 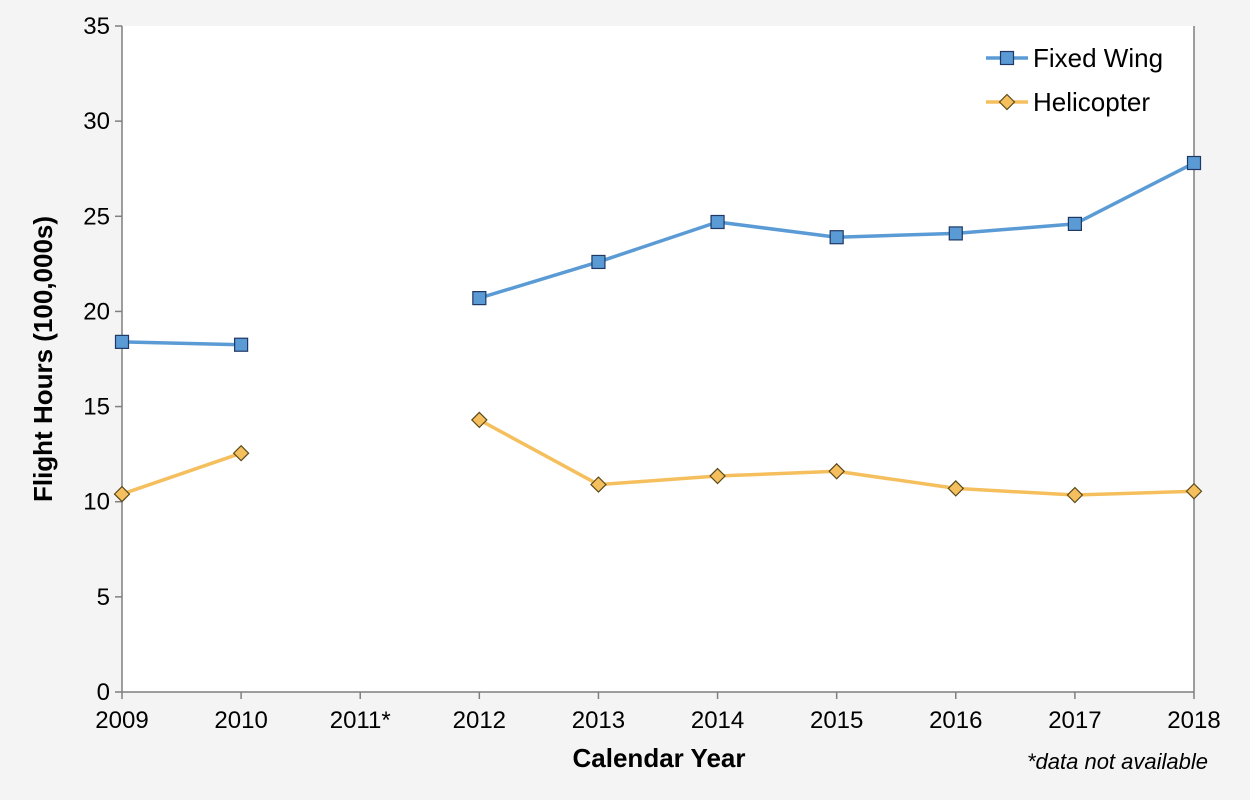 What do you see at coordinates (955, 720) in the screenshot?
I see `x-tick-label: 2016` at bounding box center [955, 720].